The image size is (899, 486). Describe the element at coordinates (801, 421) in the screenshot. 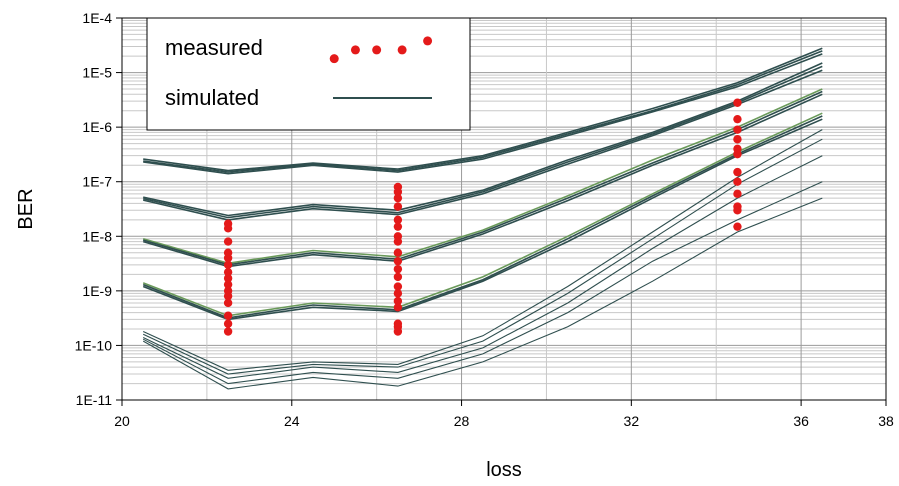

I see `x-tick-label: 36` at that location.